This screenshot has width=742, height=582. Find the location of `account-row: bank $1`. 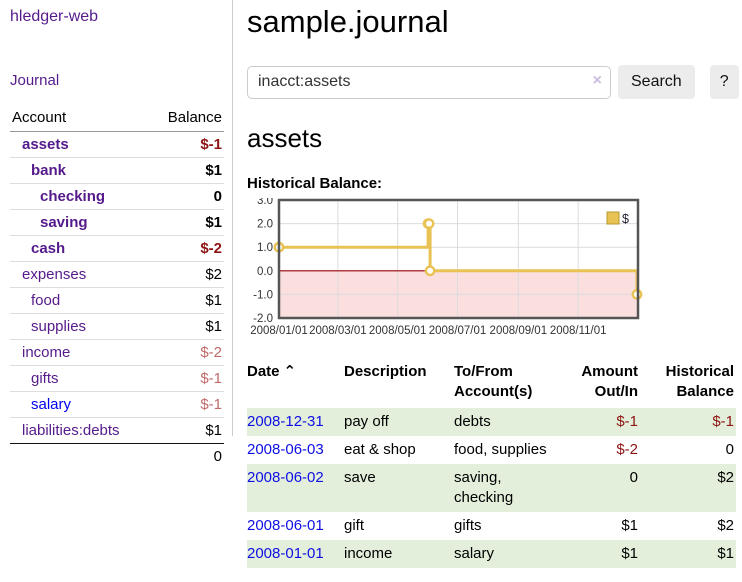

account-row: bank $1 is located at coordinates (117, 170).